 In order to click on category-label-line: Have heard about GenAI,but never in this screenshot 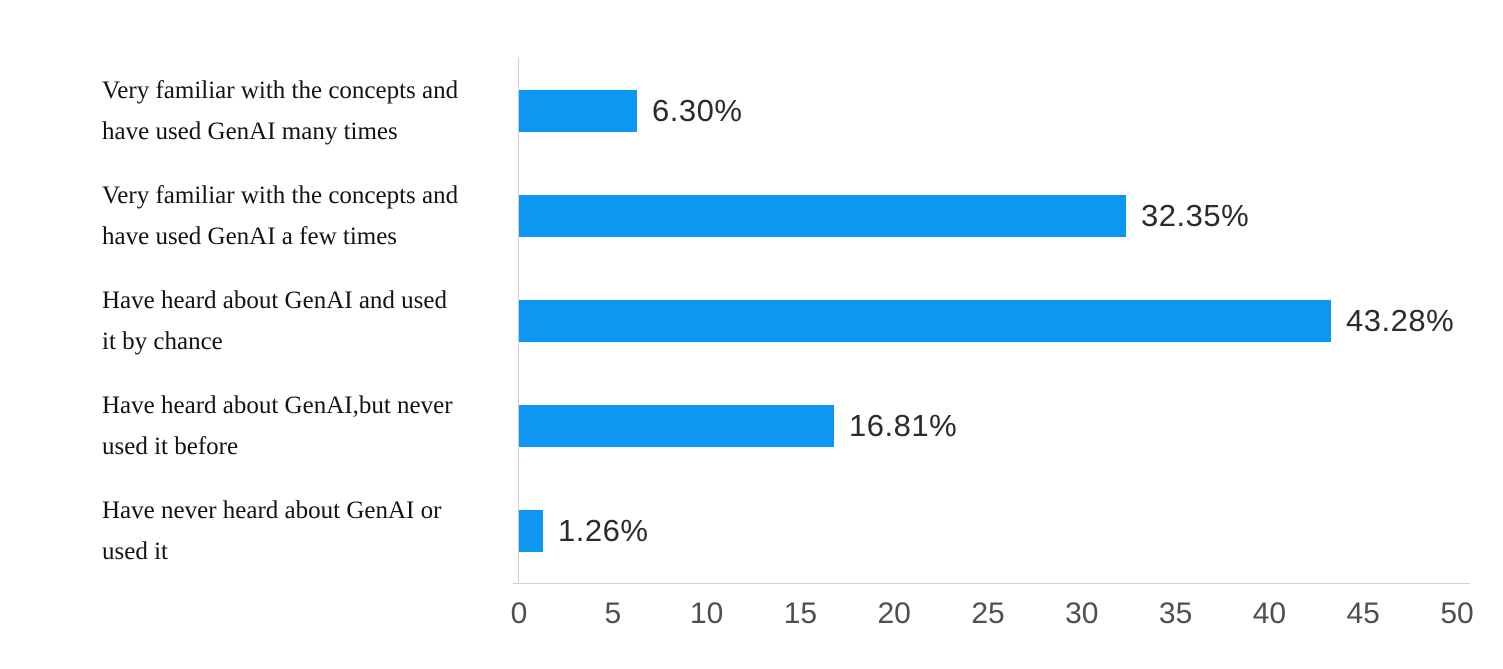, I will do `click(277, 405)`.